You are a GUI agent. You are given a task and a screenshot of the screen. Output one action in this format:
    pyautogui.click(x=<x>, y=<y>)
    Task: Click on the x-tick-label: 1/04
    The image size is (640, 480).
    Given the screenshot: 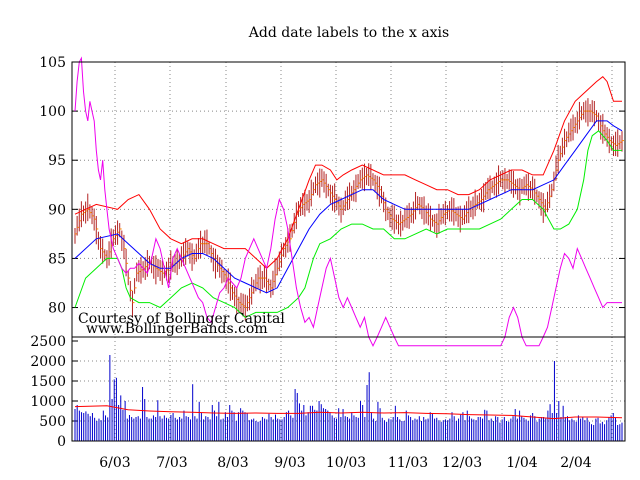 What is the action you would take?
    pyautogui.click(x=522, y=463)
    